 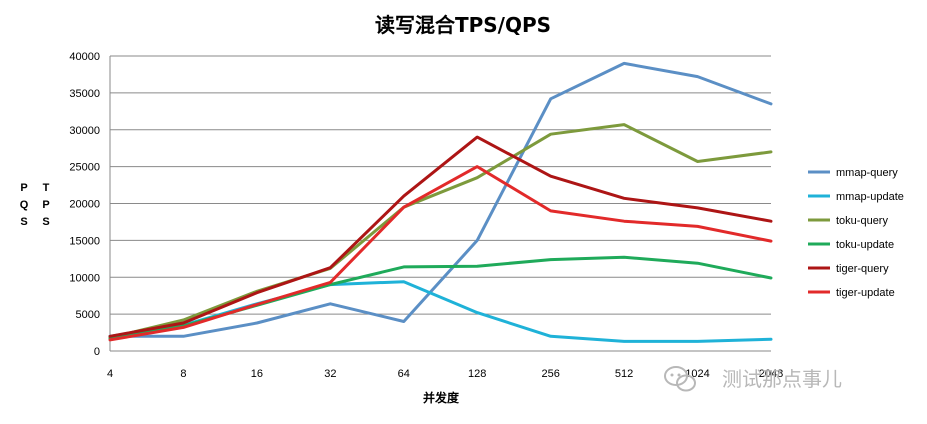 I want to click on watermark-text: 测试那点事儿, so click(x=782, y=379).